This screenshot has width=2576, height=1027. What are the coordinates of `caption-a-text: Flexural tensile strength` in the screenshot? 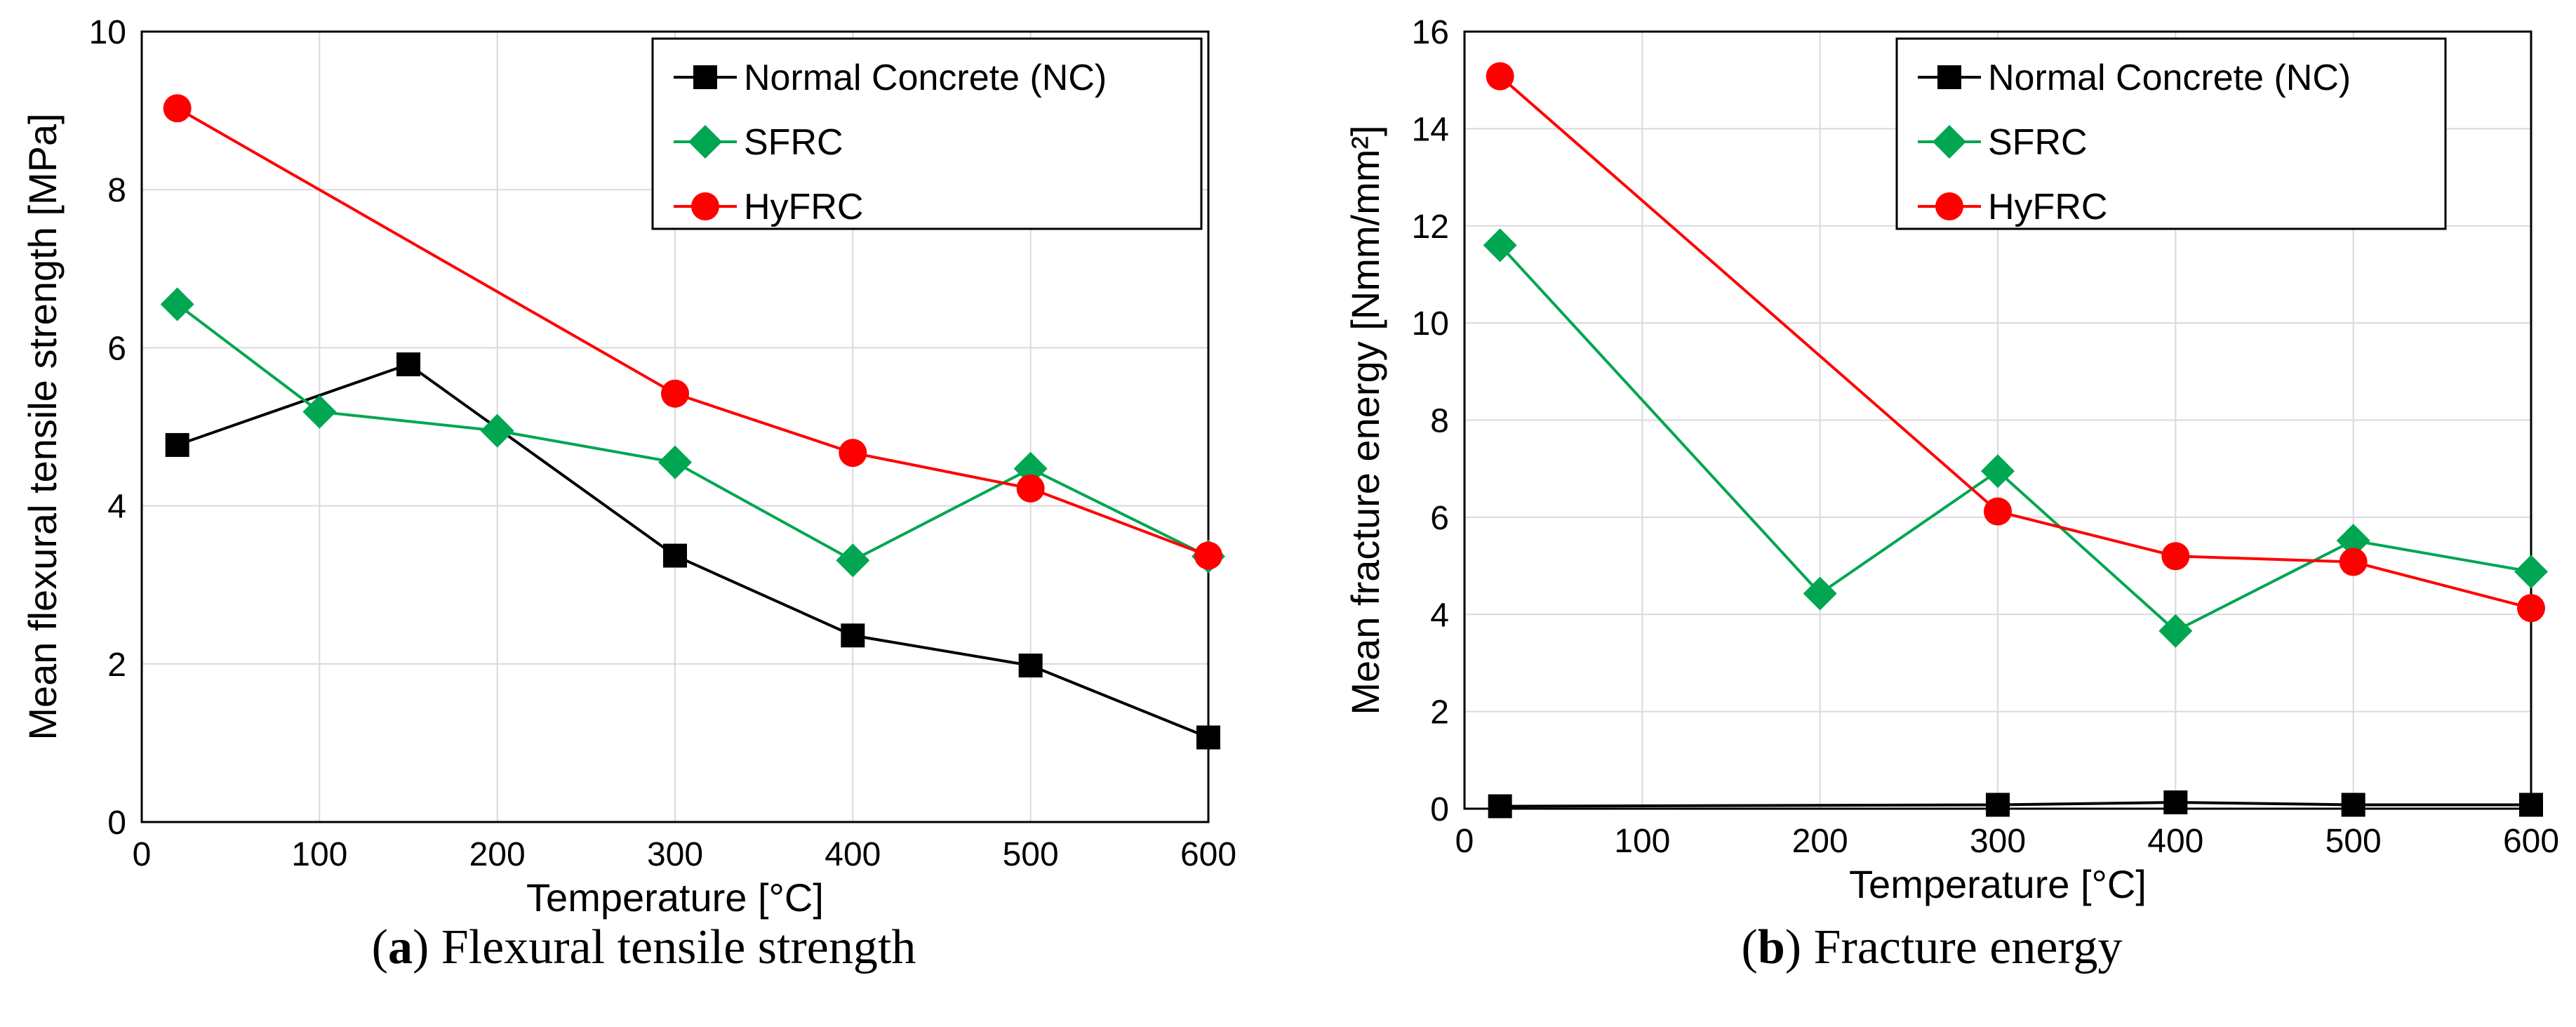 It's located at (678, 947).